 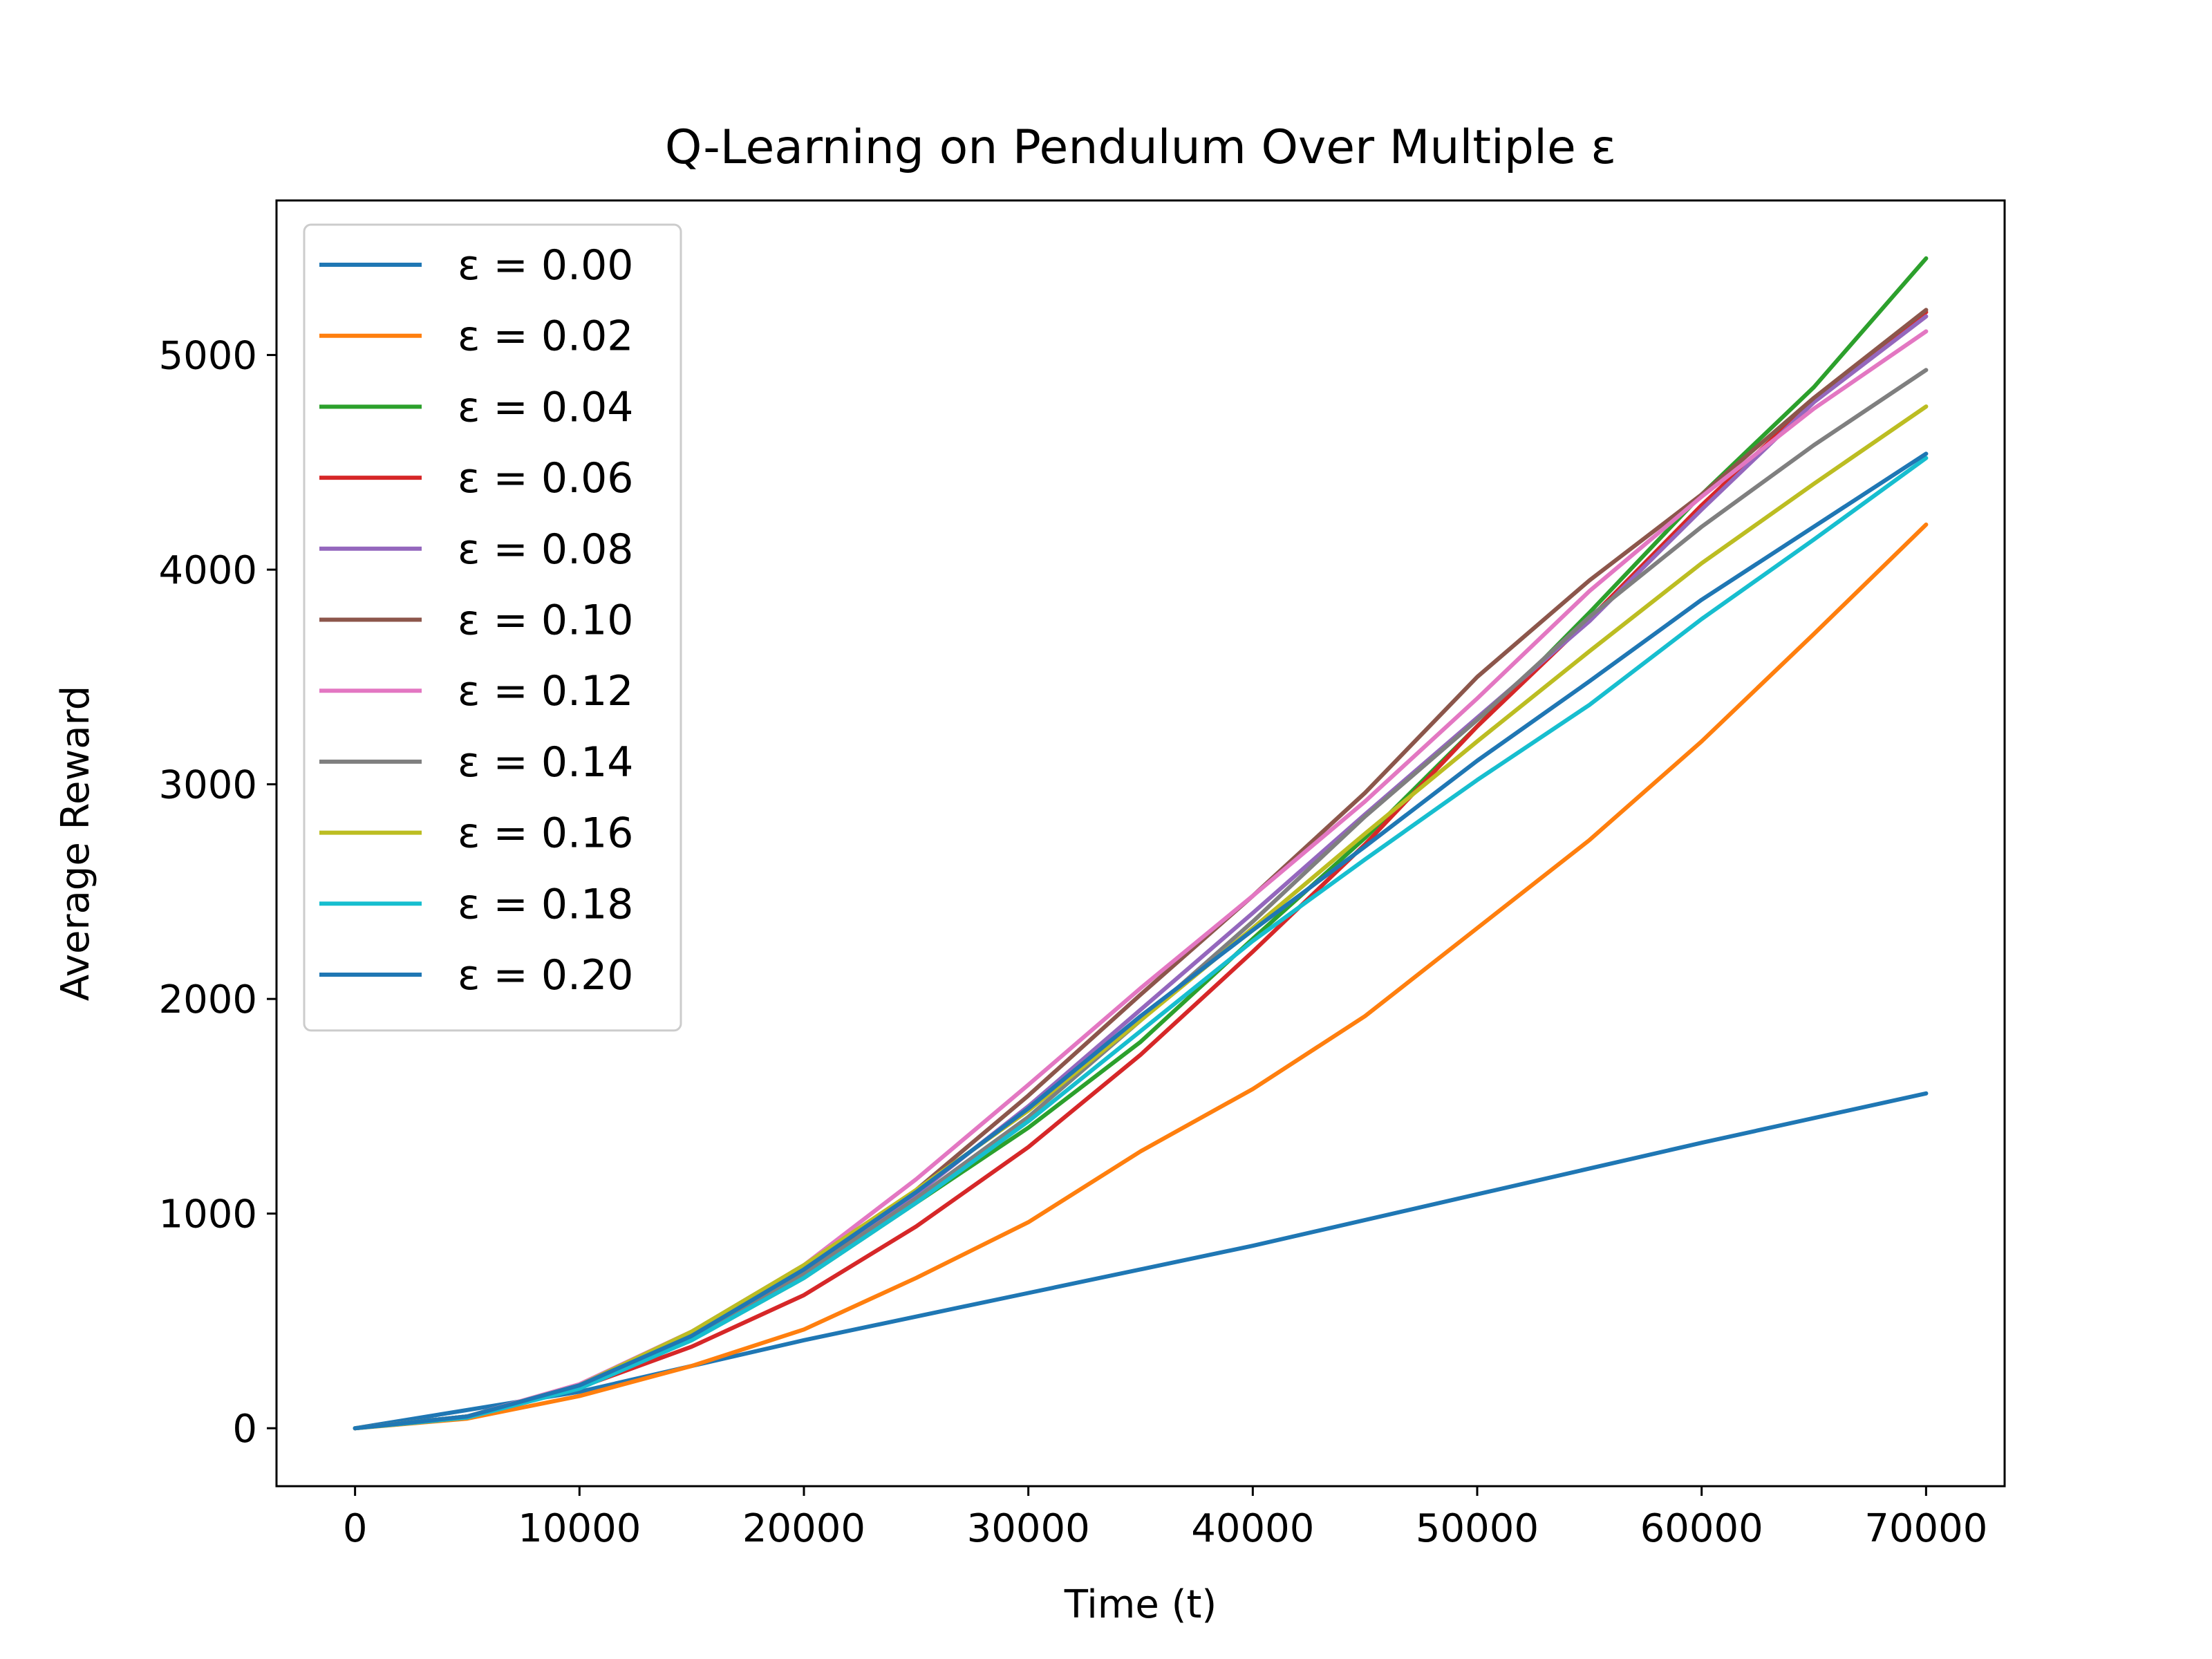 What do you see at coordinates (545, 549) in the screenshot?
I see `legend-label: ε = 0.08` at bounding box center [545, 549].